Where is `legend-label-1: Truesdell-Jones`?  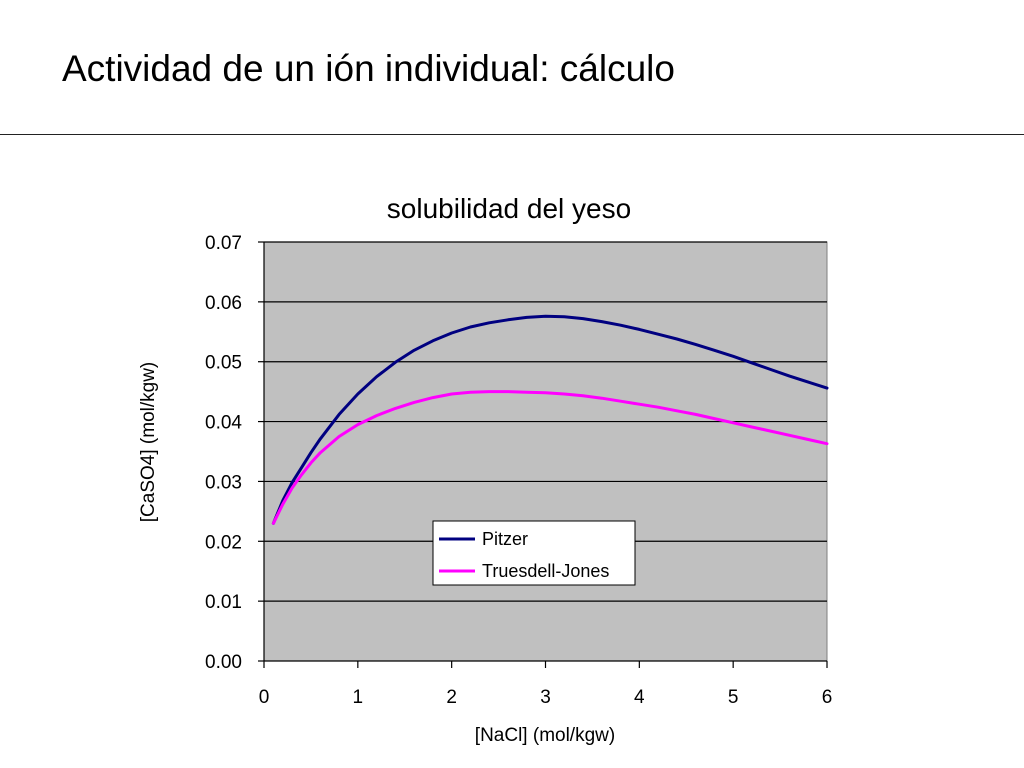 legend-label-1: Truesdell-Jones is located at coordinates (545, 571).